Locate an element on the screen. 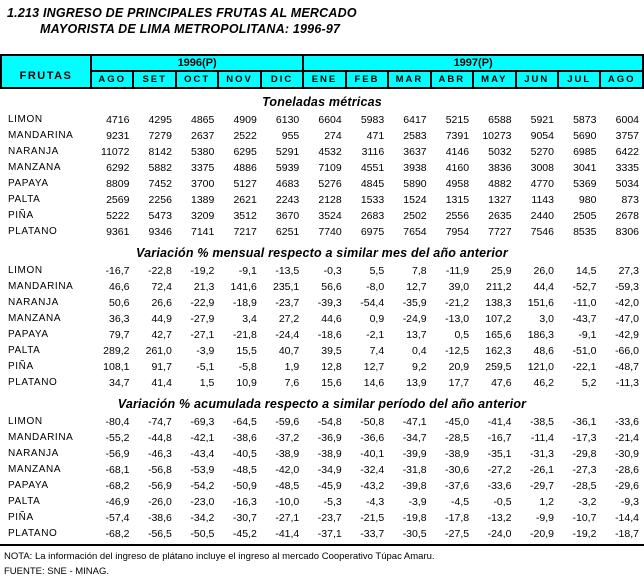 The image size is (644, 580). value-cell: -29,8 is located at coordinates (584, 454).